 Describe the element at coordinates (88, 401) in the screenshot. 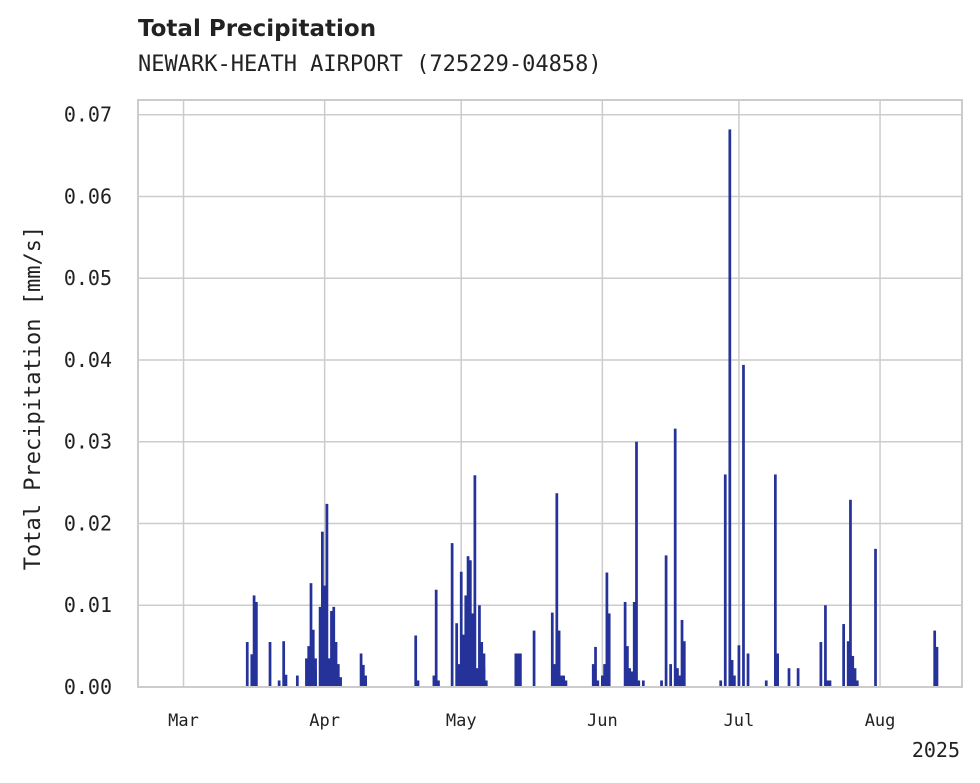

I see `y-axis-ticks: 0.00 0.01 0.02 0.03 0.04 0.05 0.06 0.07` at that location.